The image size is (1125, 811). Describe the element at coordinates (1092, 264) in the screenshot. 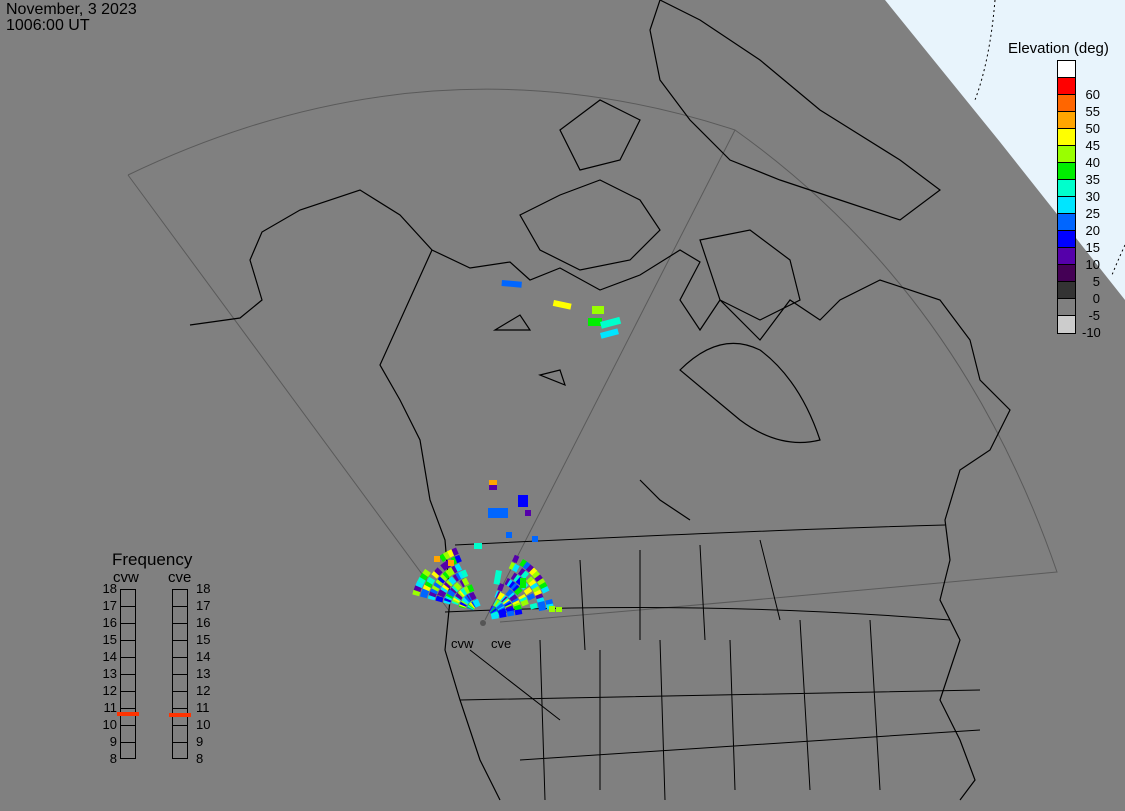

I see `colorbar-label: 10` at that location.